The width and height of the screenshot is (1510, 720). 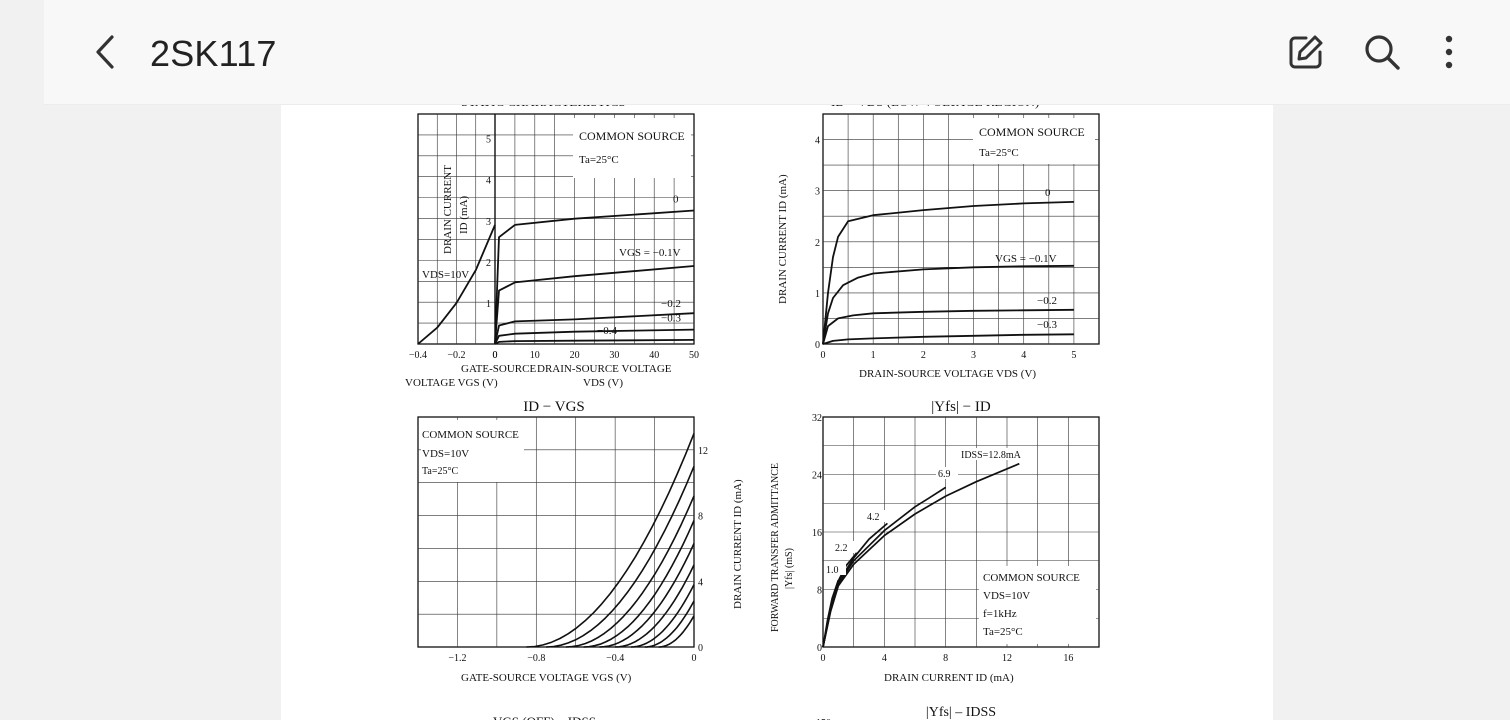 What do you see at coordinates (700, 648) in the screenshot?
I see `chart3-ytick: 0` at bounding box center [700, 648].